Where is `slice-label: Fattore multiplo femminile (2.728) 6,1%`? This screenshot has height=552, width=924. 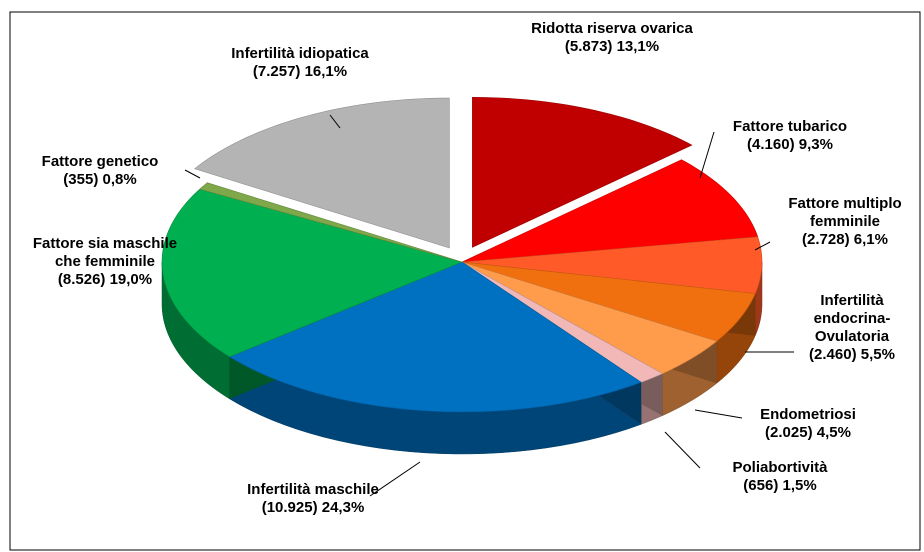
slice-label: Fattore multiplo femminile (2.728) 6,1% is located at coordinates (845, 222).